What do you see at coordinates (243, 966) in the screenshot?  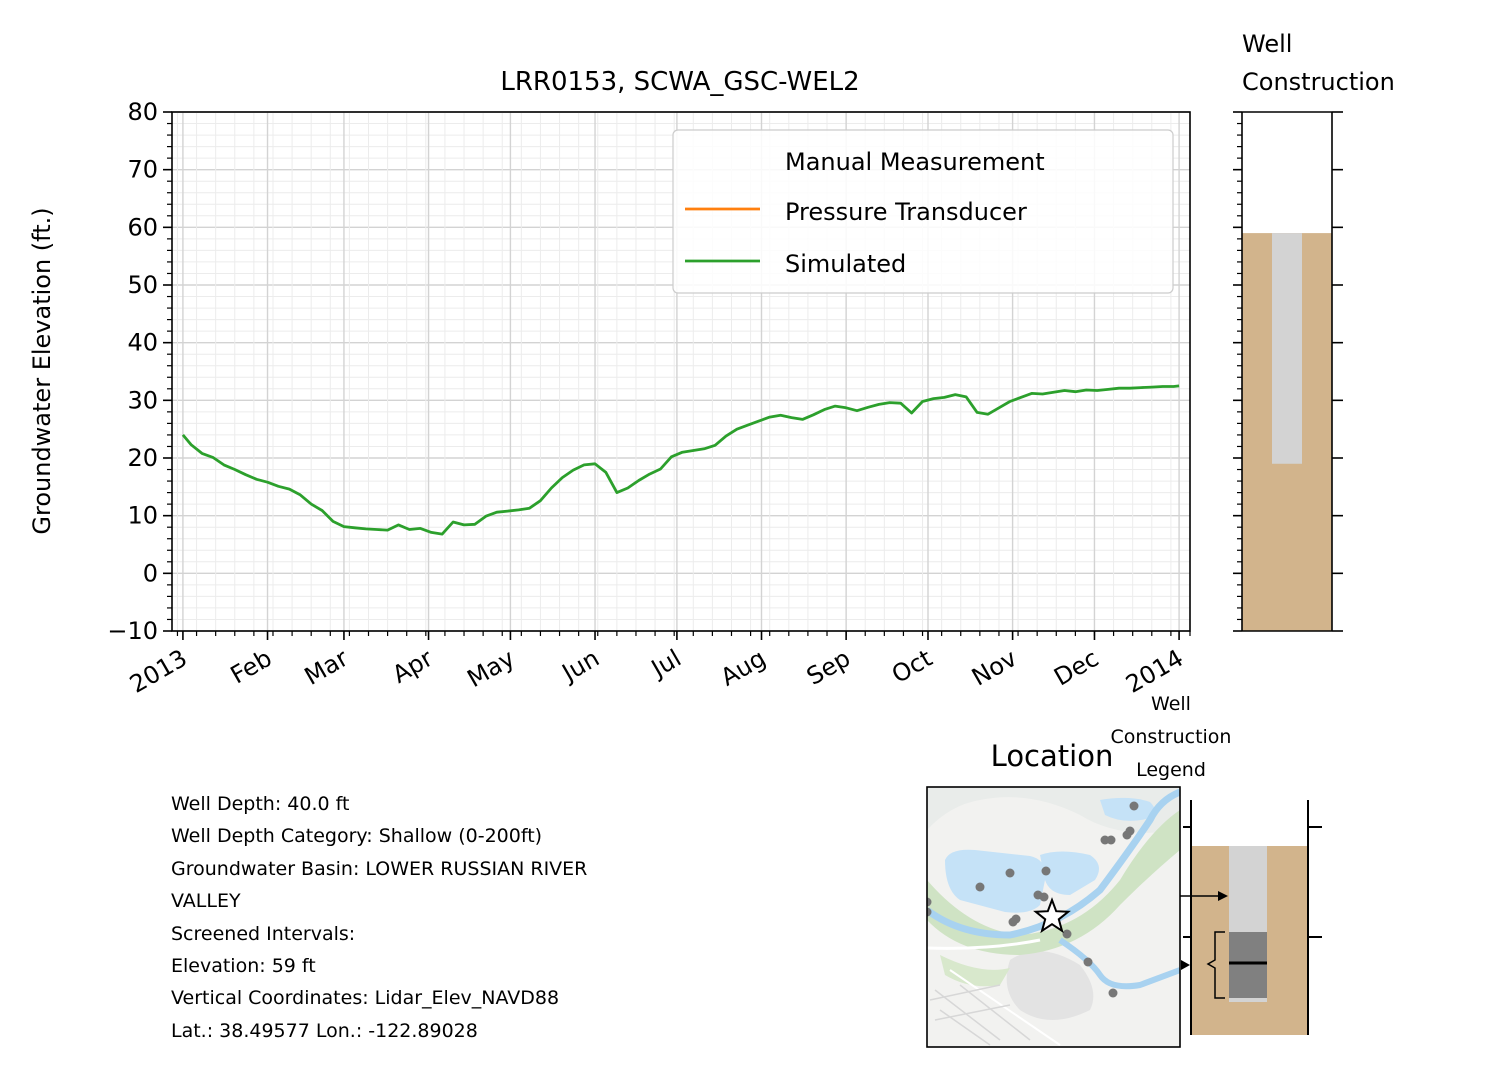 I see `info-elevation: Elevation: 59 ft` at bounding box center [243, 966].